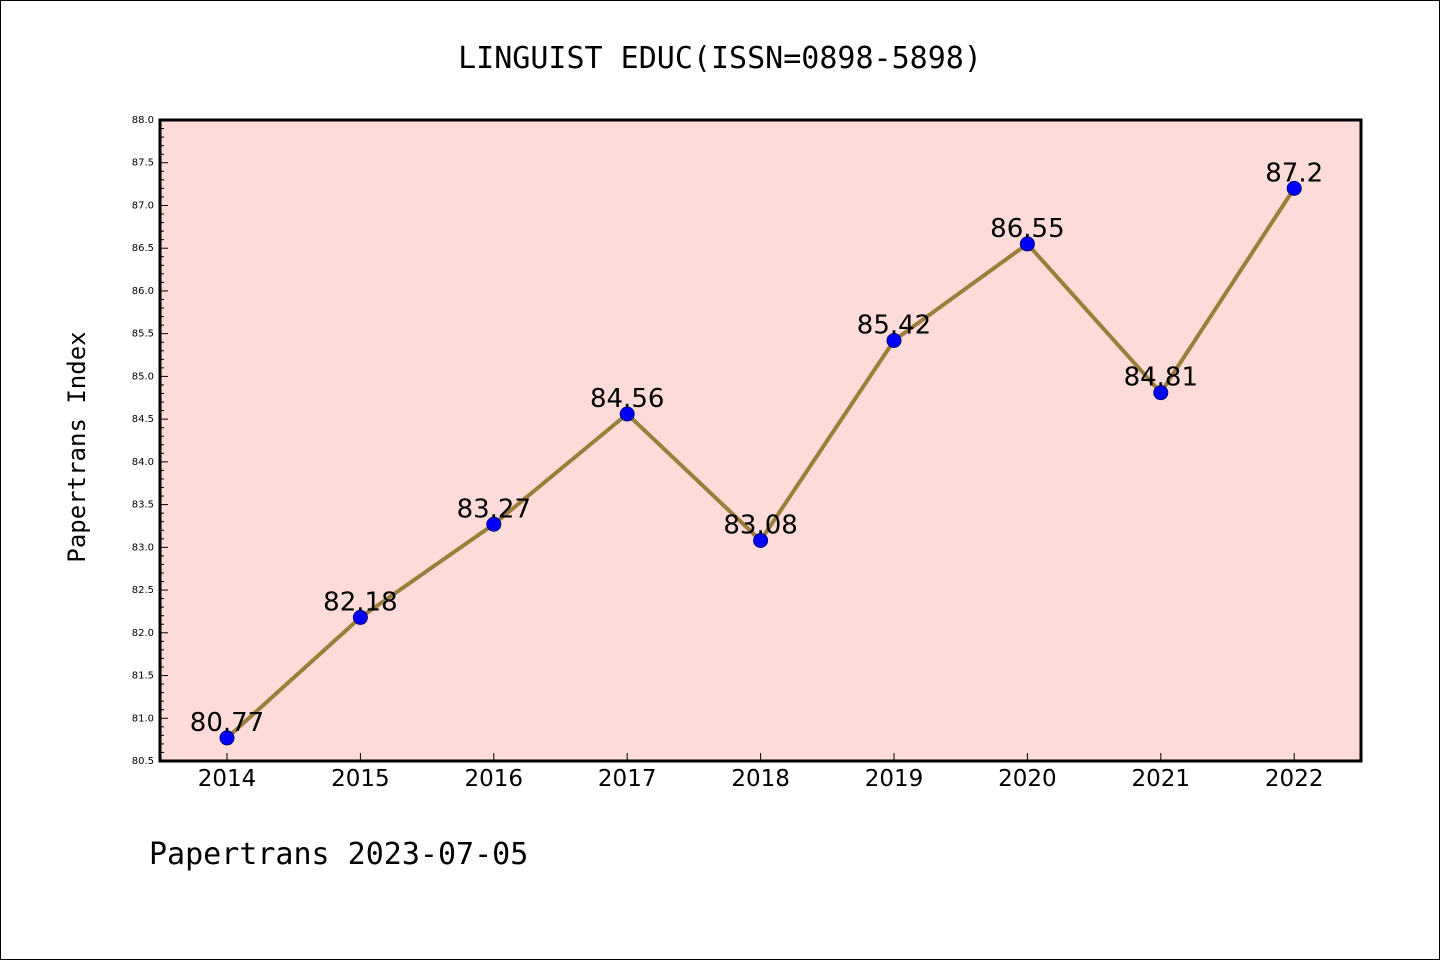 This screenshot has width=1440, height=960. Describe the element at coordinates (143, 120) in the screenshot. I see `y-tick-label: 88.0` at that location.